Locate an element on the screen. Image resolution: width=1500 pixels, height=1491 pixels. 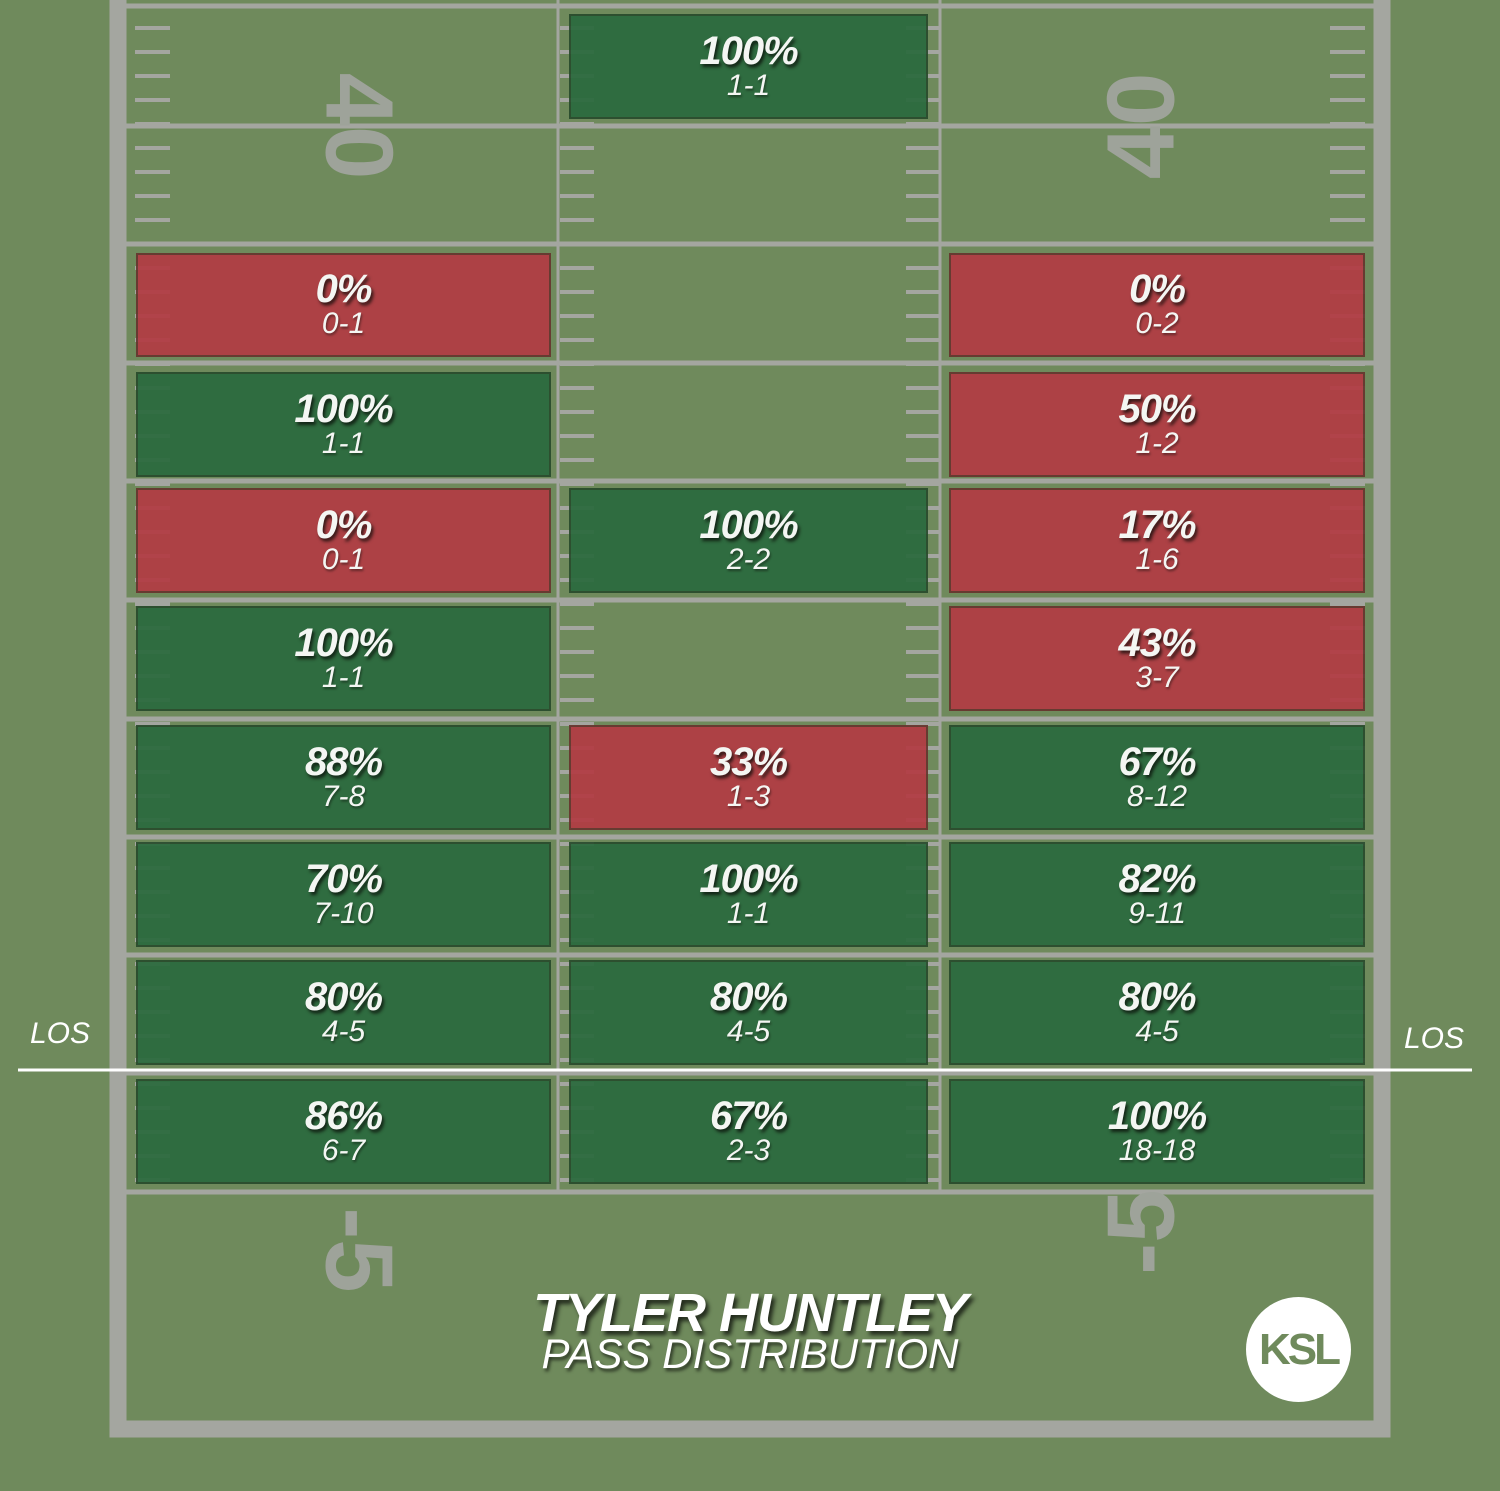
zone-cell-row-4-left: 100% 1-1 is located at coordinates (343, 658).